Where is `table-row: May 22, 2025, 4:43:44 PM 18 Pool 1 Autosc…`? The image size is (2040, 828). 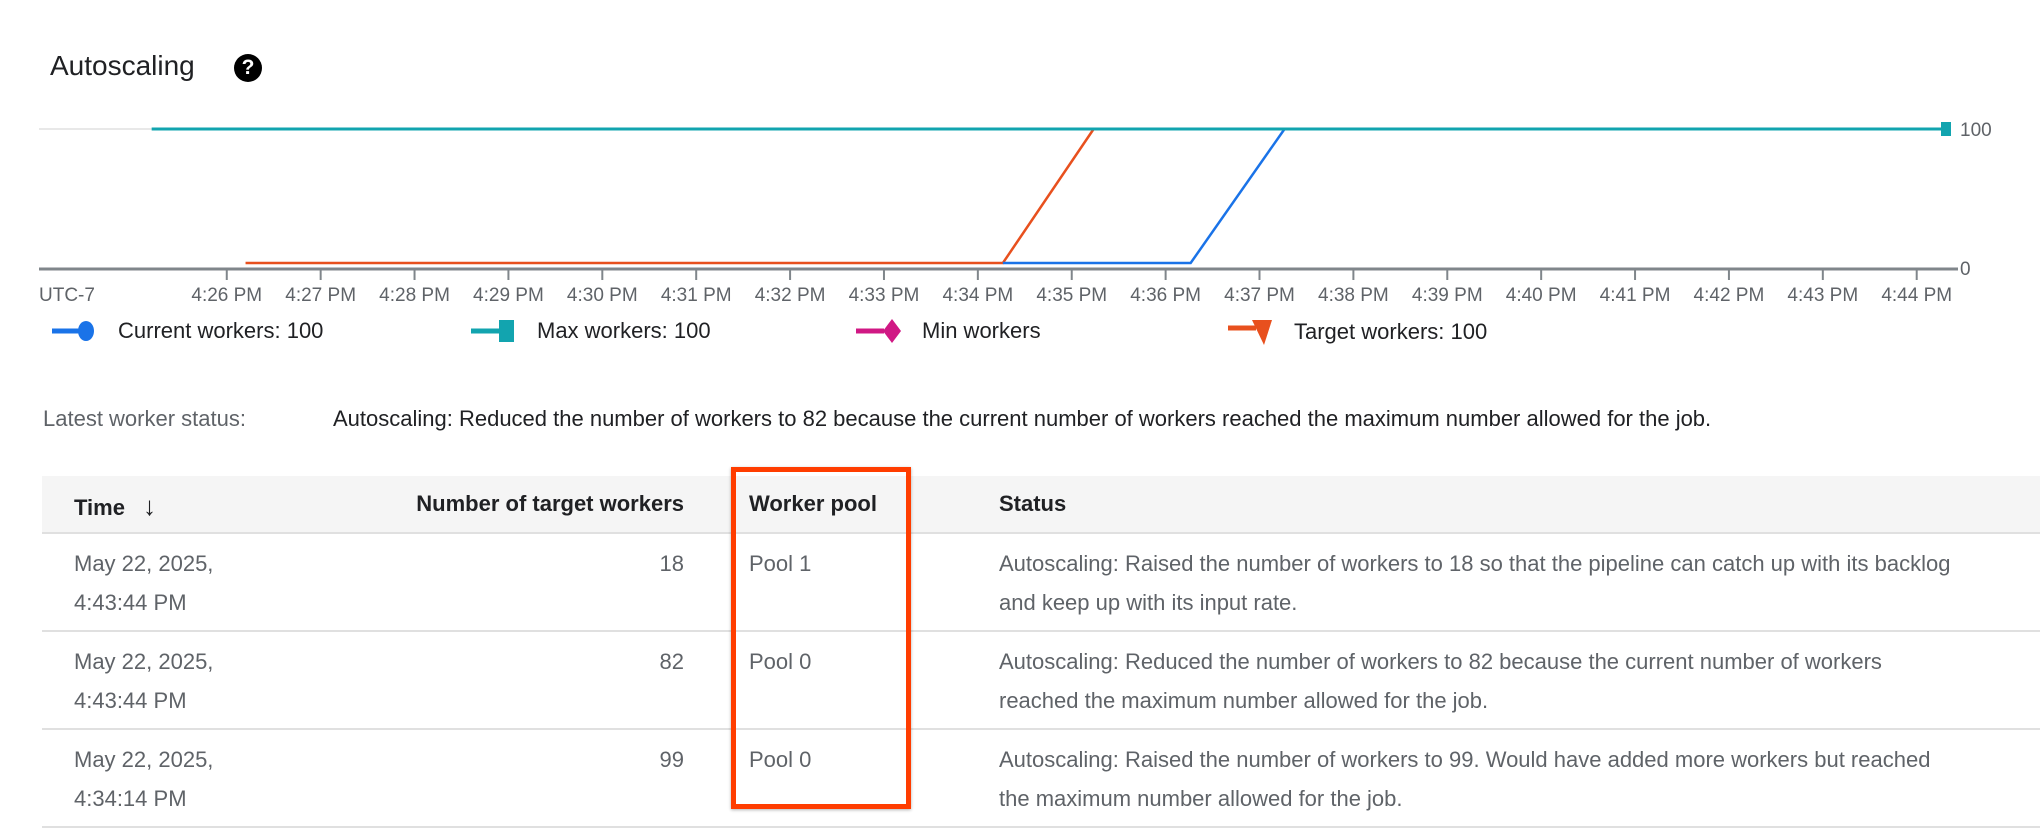
table-row: May 22, 2025, 4:43:44 PM 18 Pool 1 Autosc… is located at coordinates (1041, 583).